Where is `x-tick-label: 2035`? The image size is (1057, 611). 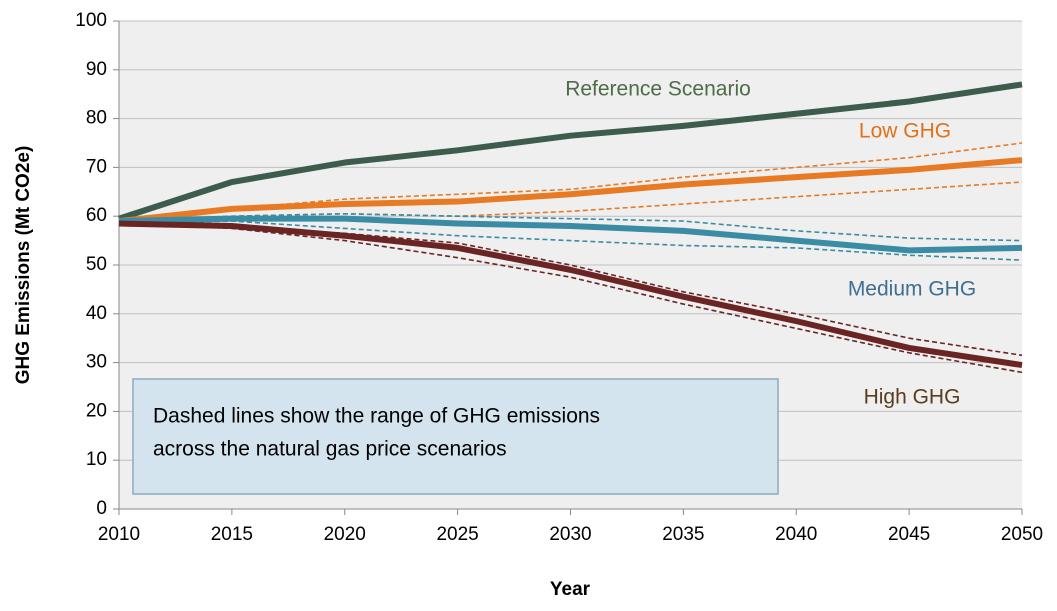
x-tick-label: 2035 is located at coordinates (683, 534).